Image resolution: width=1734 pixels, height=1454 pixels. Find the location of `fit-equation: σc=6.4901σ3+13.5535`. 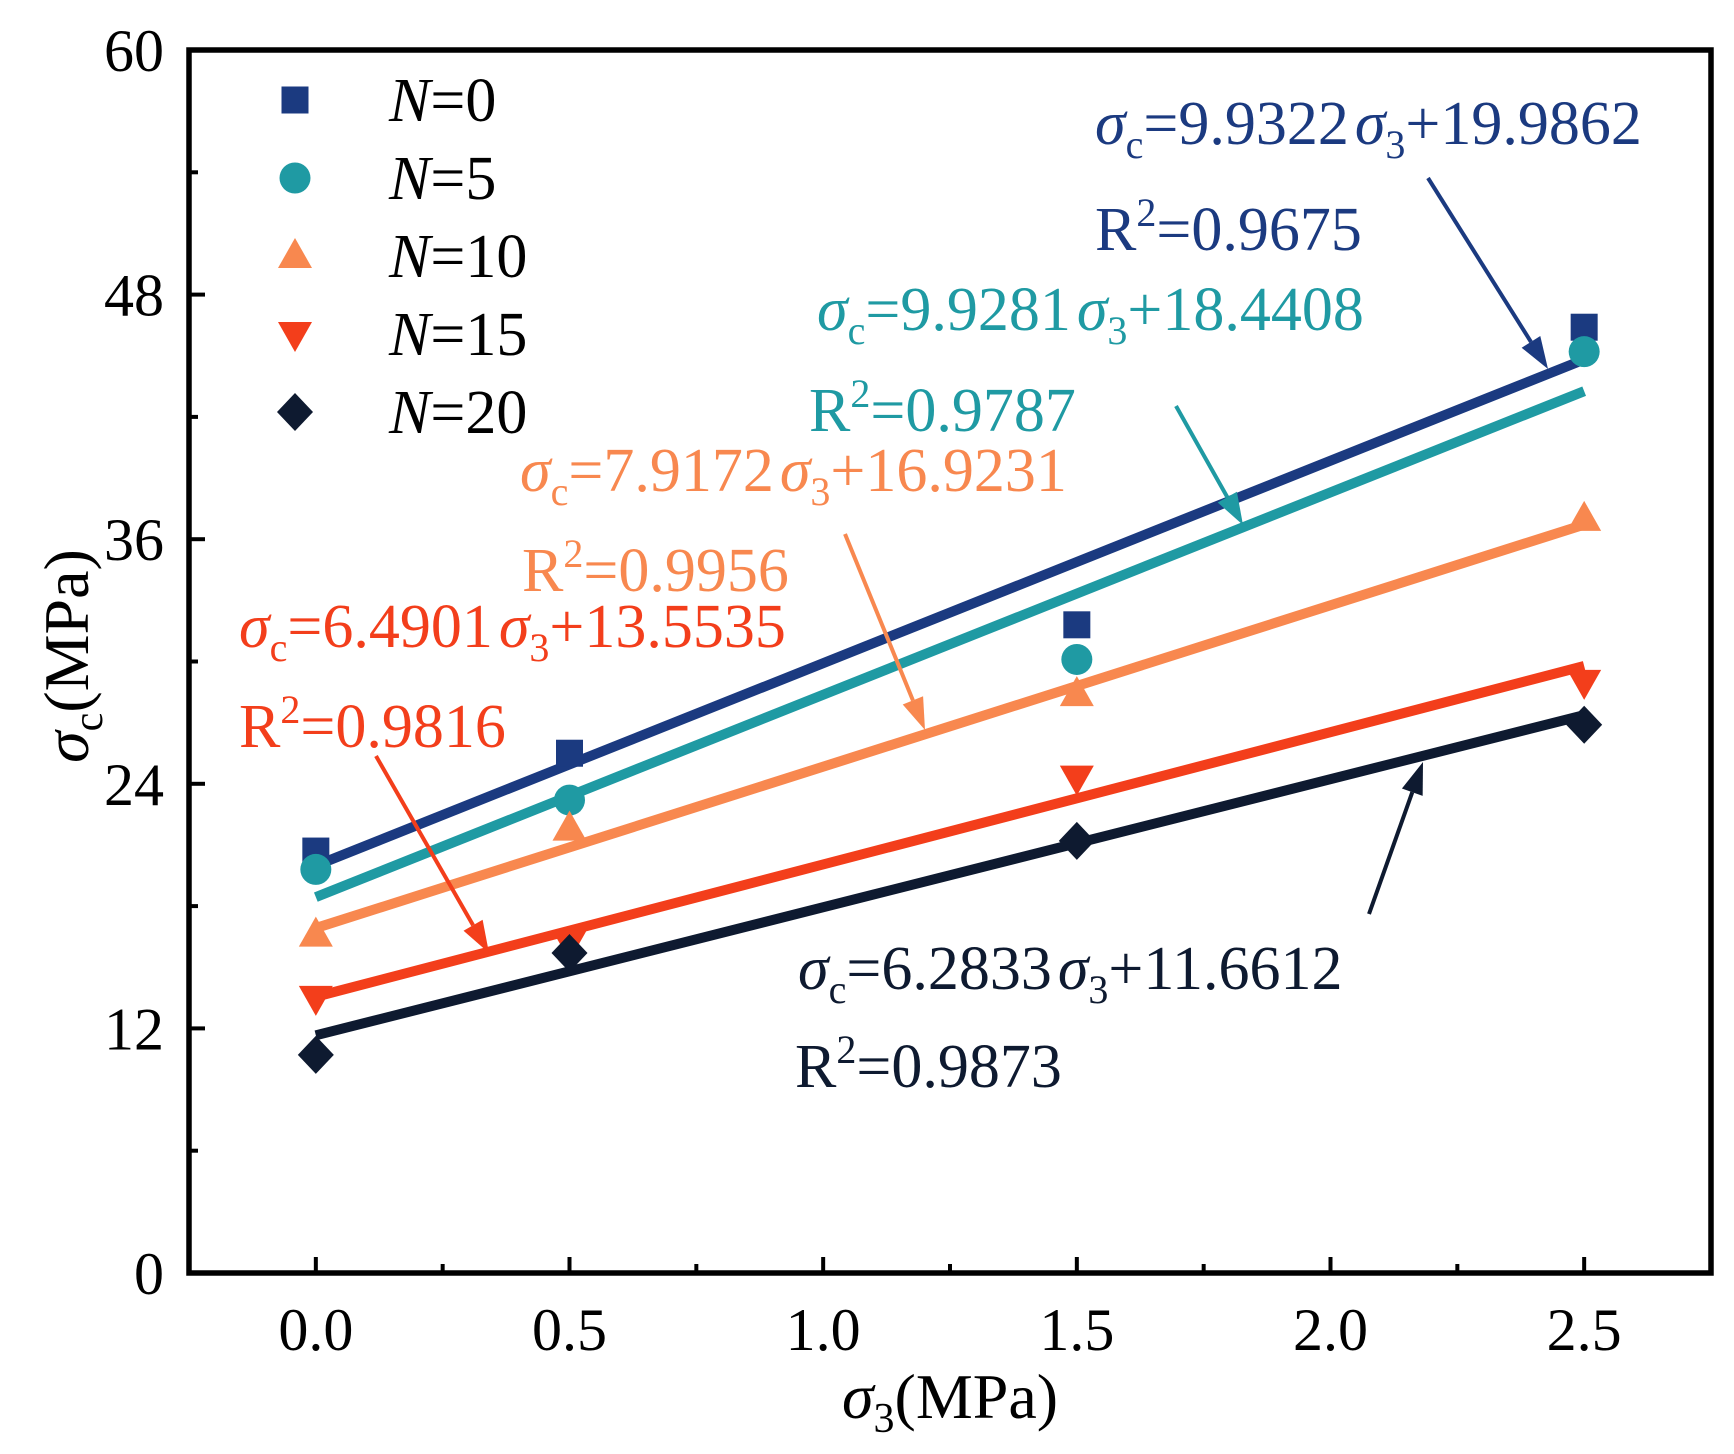

fit-equation: σc=6.4901σ3+13.5535 is located at coordinates (512, 631).